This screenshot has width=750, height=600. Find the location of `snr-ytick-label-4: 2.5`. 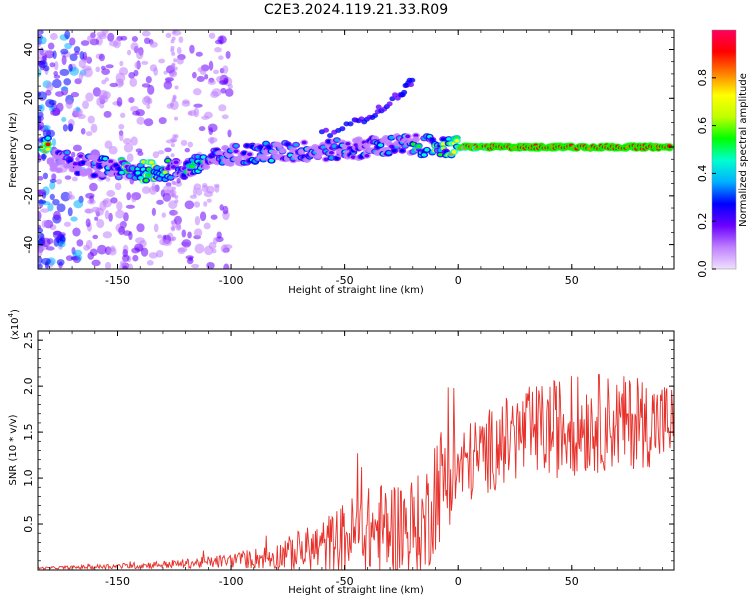

snr-ytick-label-4: 2.5 is located at coordinates (28, 340).